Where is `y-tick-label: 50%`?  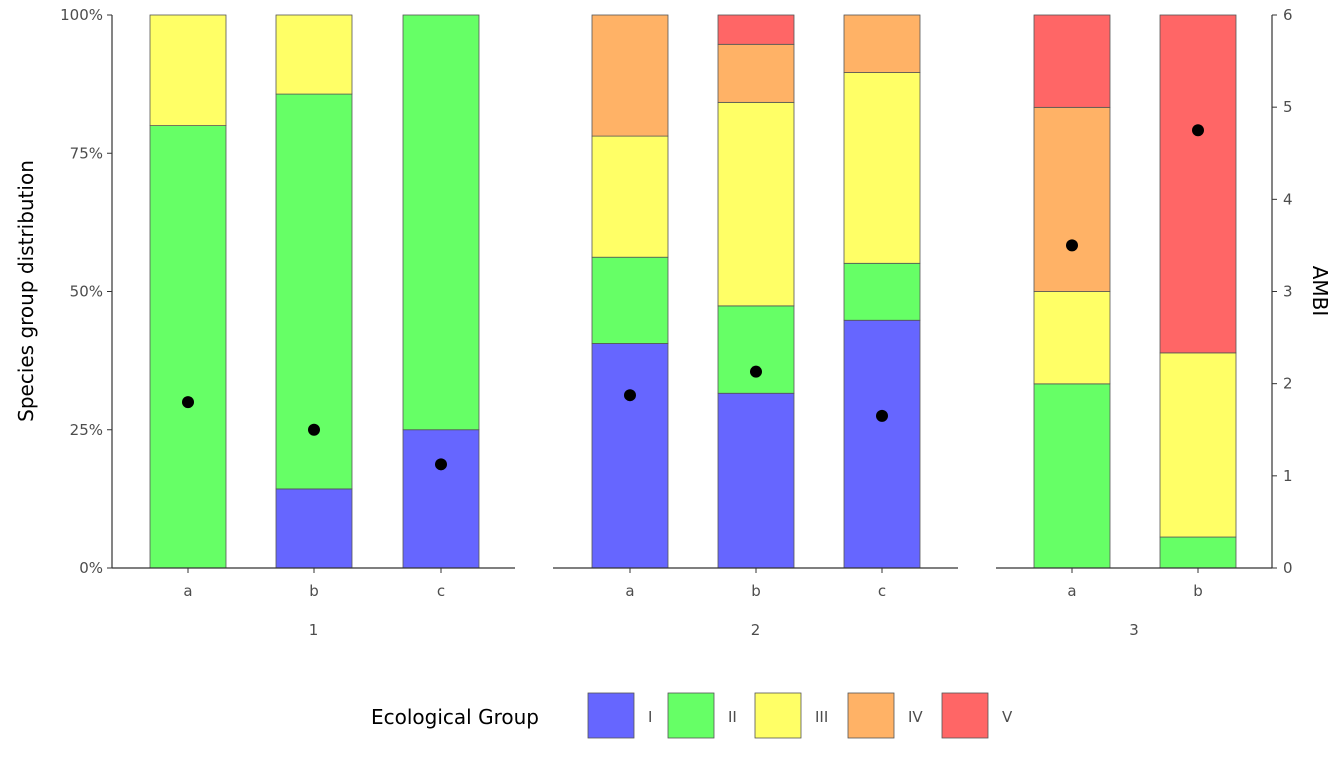
y-tick-label: 50% is located at coordinates (86, 292).